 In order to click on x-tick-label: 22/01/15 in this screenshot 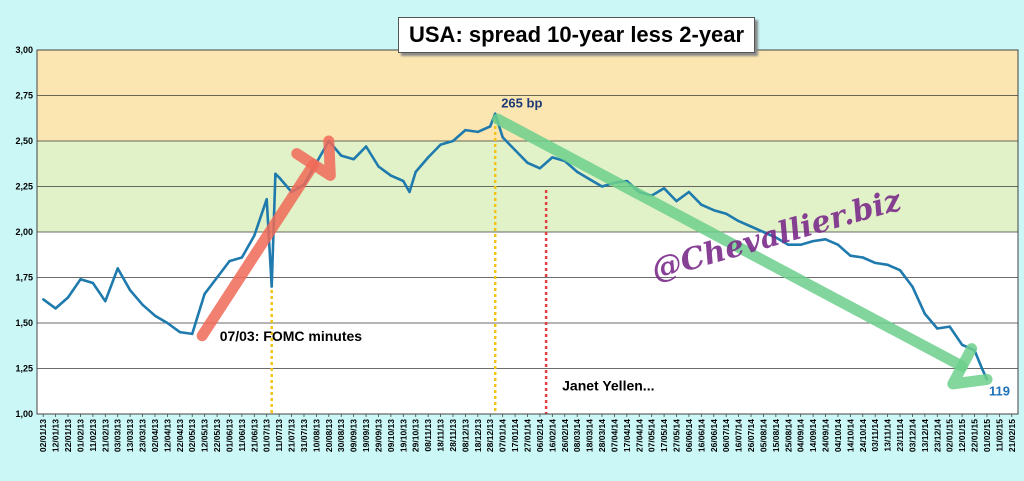, I will do `click(975, 435)`.